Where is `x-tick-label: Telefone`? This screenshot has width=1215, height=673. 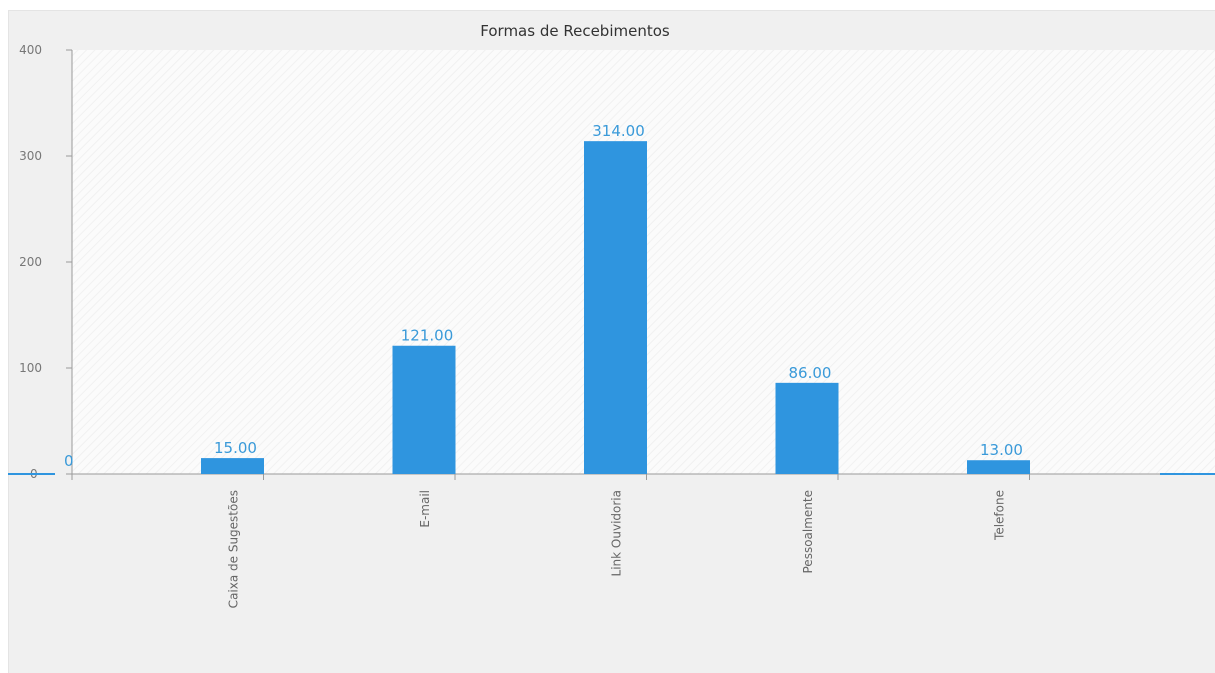
x-tick-label: Telefone is located at coordinates (1000, 515).